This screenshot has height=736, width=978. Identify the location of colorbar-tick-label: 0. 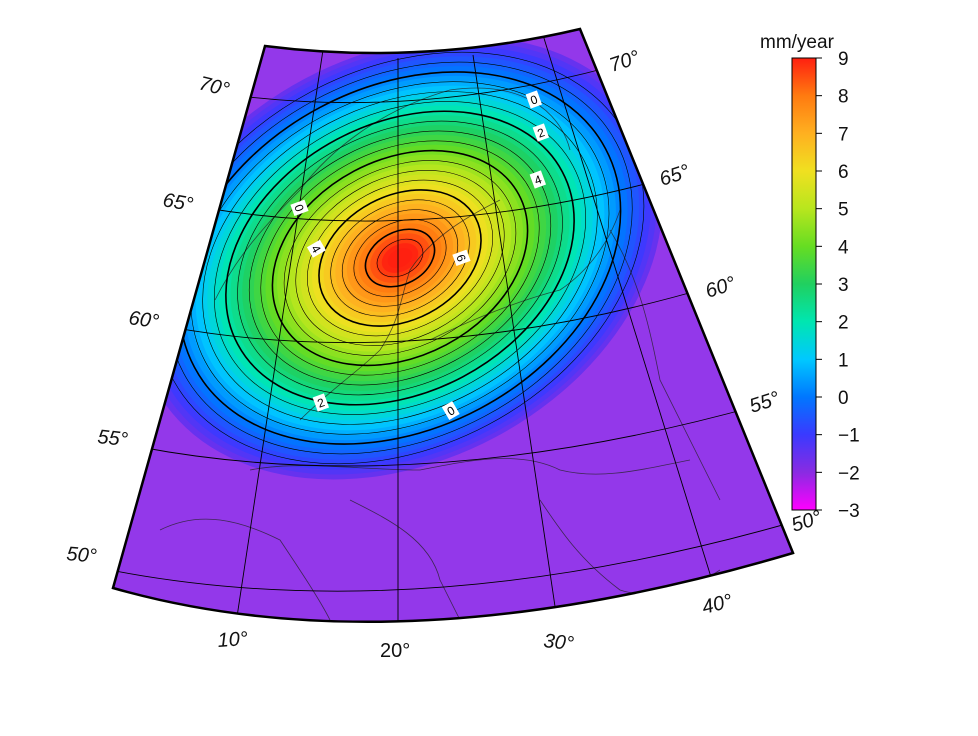
(843, 398).